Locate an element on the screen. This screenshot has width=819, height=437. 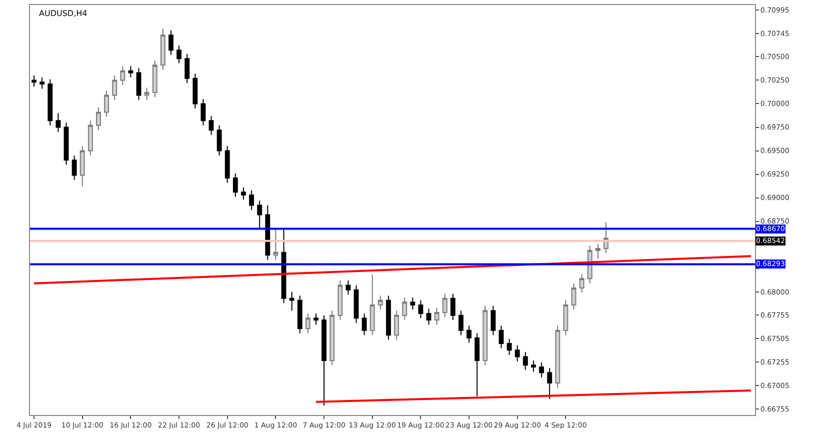
text: AUDUSD,H4 is located at coordinates (63, 13).